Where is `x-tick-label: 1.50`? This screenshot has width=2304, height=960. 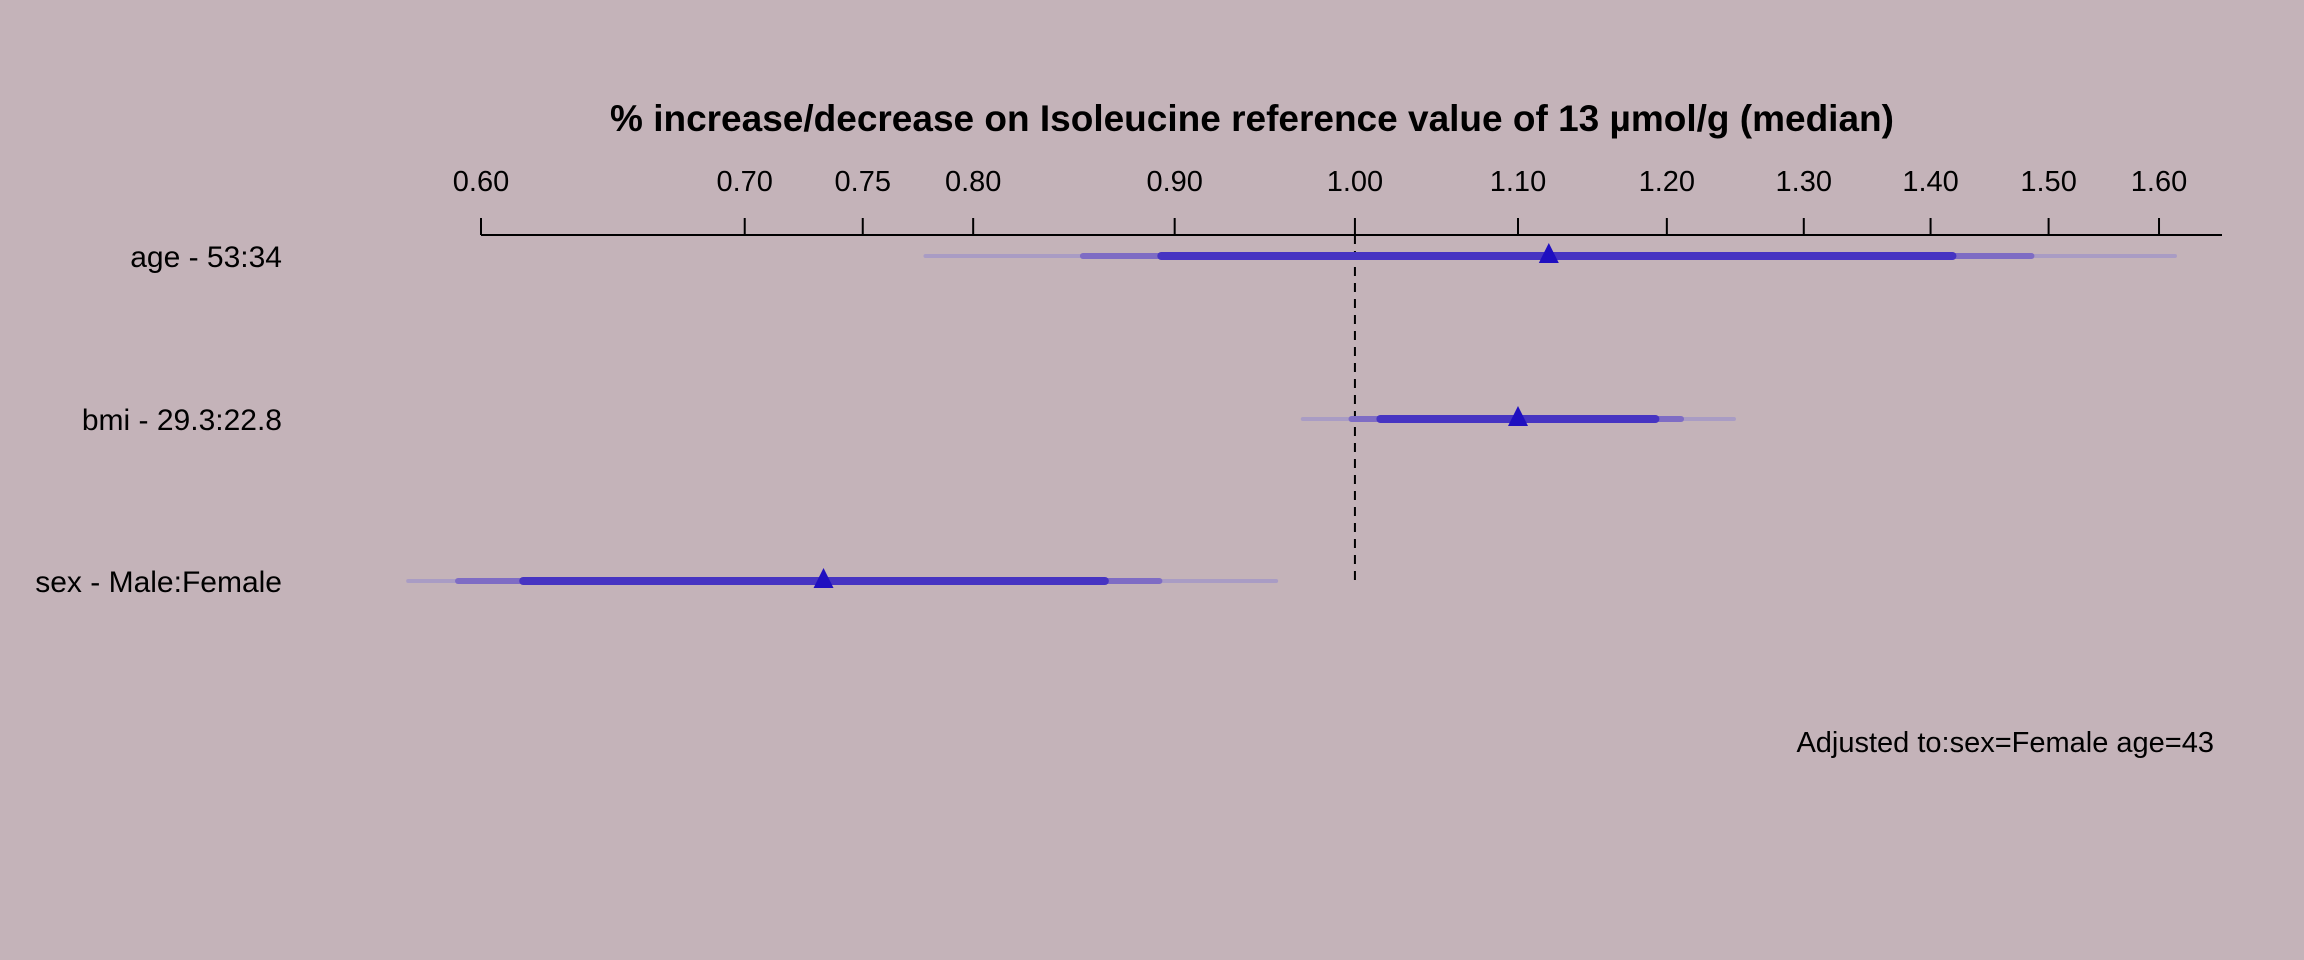
x-tick-label: 1.50 is located at coordinates (2048, 182).